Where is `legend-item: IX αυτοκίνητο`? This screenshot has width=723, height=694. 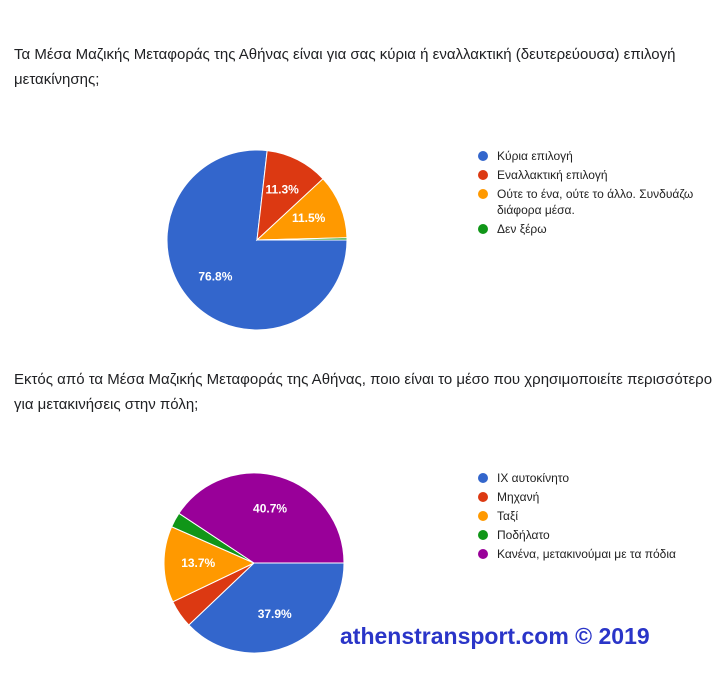 legend-item: IX αυτοκίνητο is located at coordinates (598, 478).